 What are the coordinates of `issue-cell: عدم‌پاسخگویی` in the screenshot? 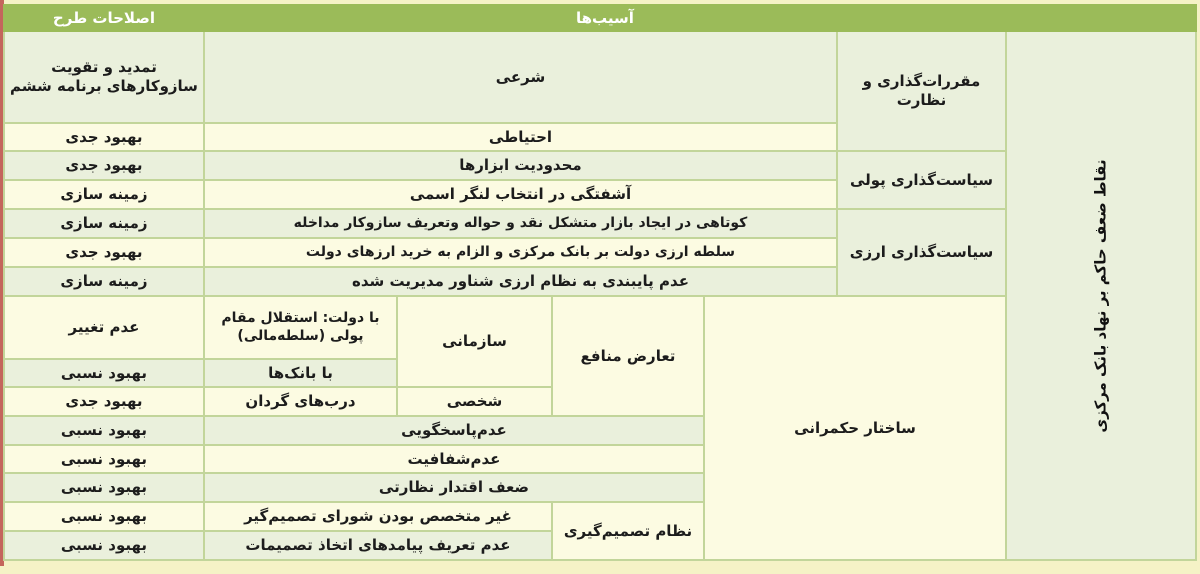 It's located at (454, 430).